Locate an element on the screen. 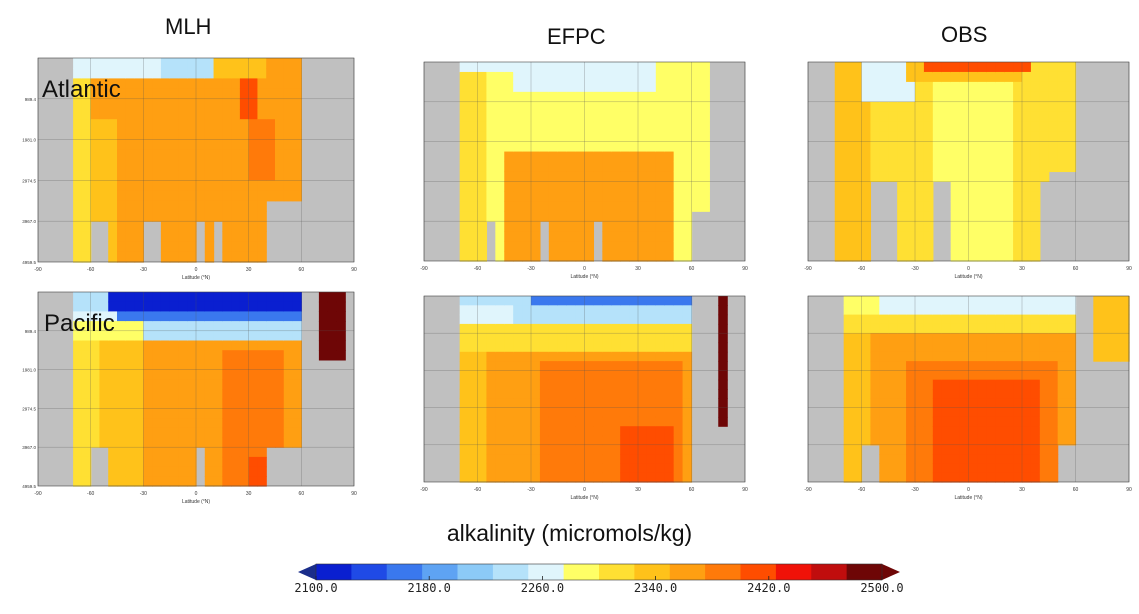 This screenshot has height=614, width=1139. colorbar-frame is located at coordinates (599, 572).